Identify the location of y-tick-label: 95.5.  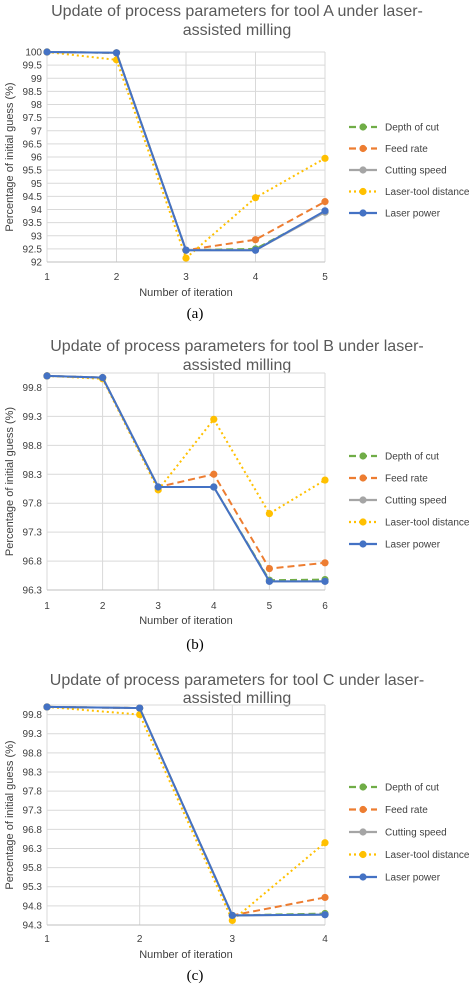
(33, 171).